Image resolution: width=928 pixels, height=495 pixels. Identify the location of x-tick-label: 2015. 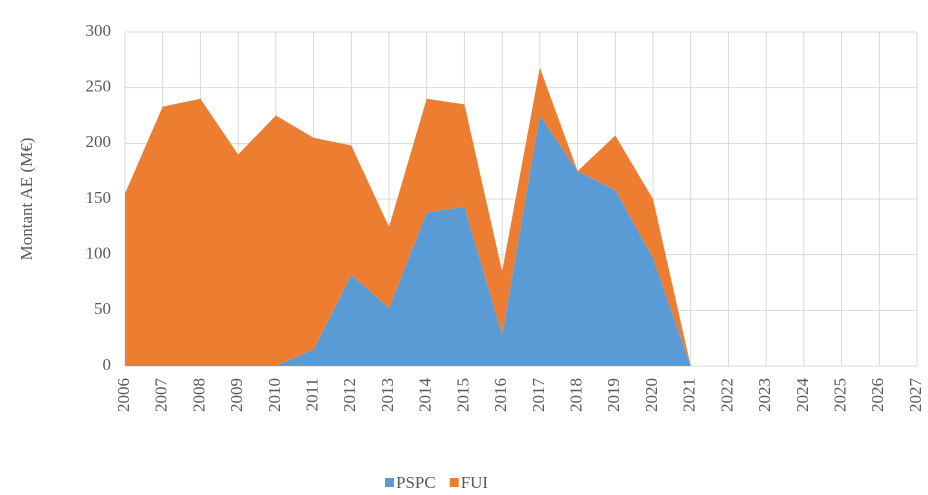
(462, 395).